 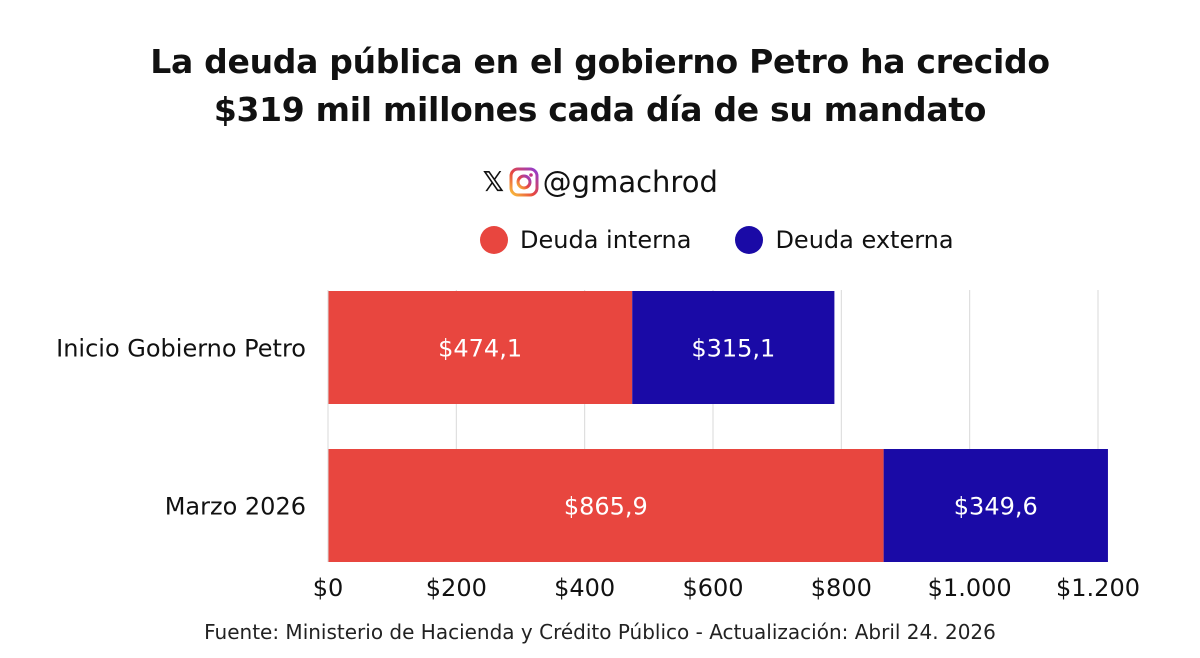 What do you see at coordinates (181, 349) in the screenshot?
I see `category-label-inicio-gobierno-petro: Inicio Gobierno Petro` at bounding box center [181, 349].